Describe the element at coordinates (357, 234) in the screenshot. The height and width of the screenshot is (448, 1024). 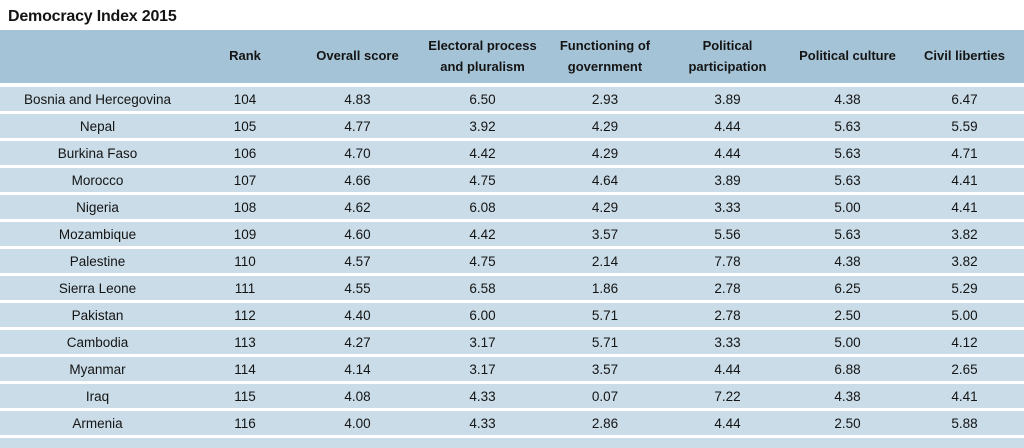
I see `overall-score-cell: 4.60` at that location.